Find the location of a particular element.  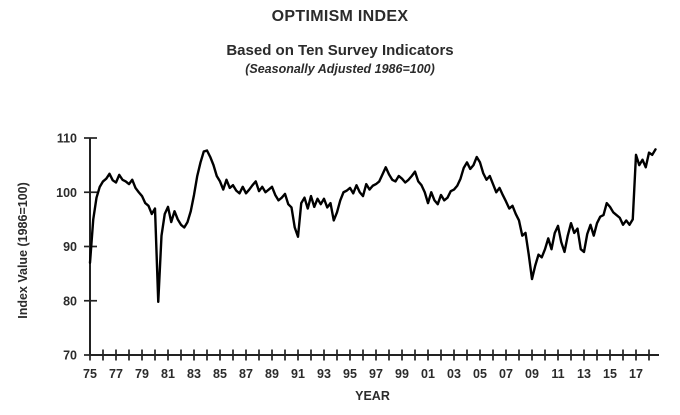

y-tick-label: 70 is located at coordinates (70, 356).